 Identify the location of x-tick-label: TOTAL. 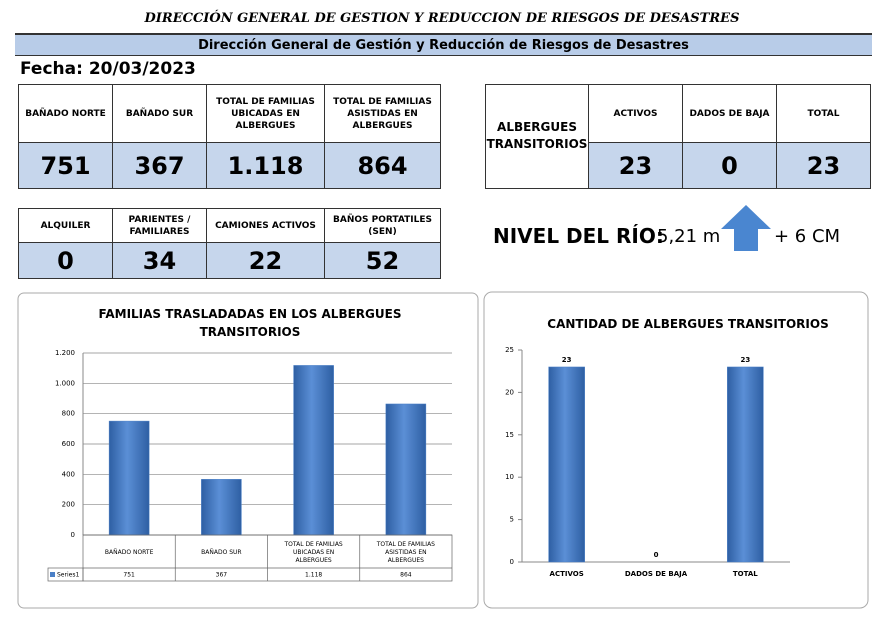
(745, 574).